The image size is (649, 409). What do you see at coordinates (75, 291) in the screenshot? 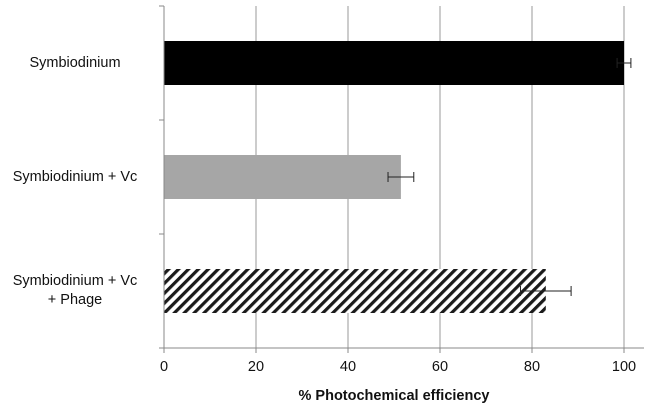
I see `category-label-2: Symbiodinium + Vc + Phage` at bounding box center [75, 291].